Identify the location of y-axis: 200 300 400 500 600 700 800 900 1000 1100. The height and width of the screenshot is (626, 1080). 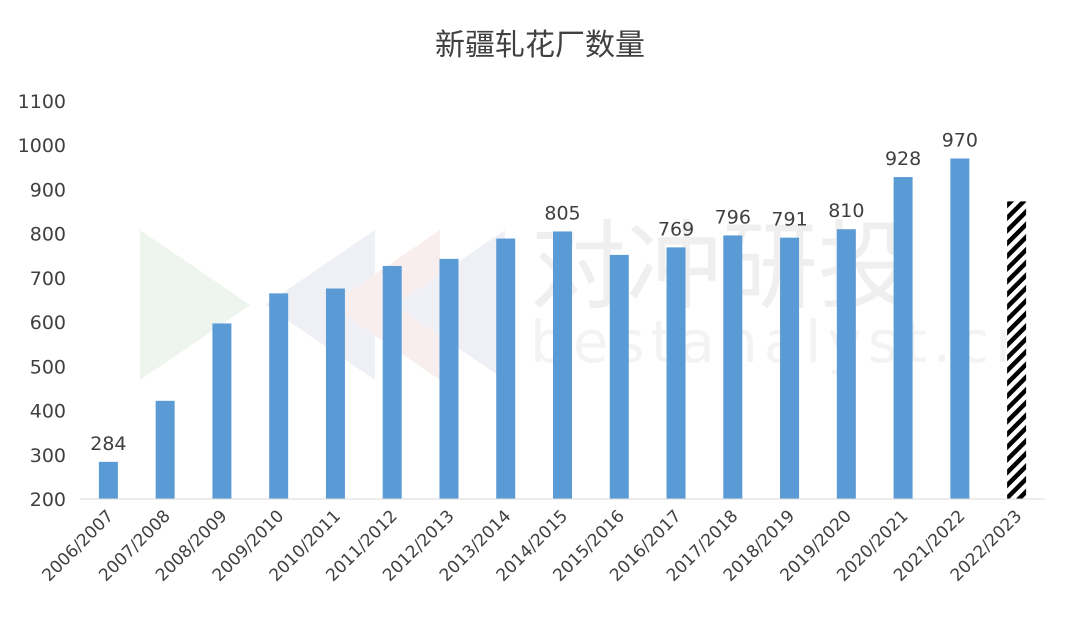
(42, 301).